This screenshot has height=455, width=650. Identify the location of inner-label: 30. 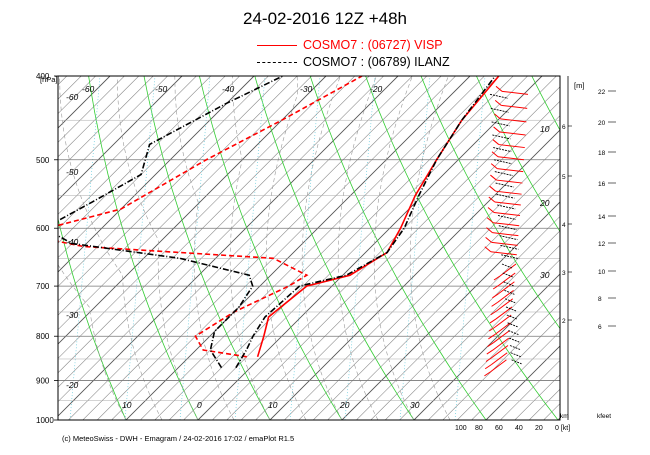
(545, 275).